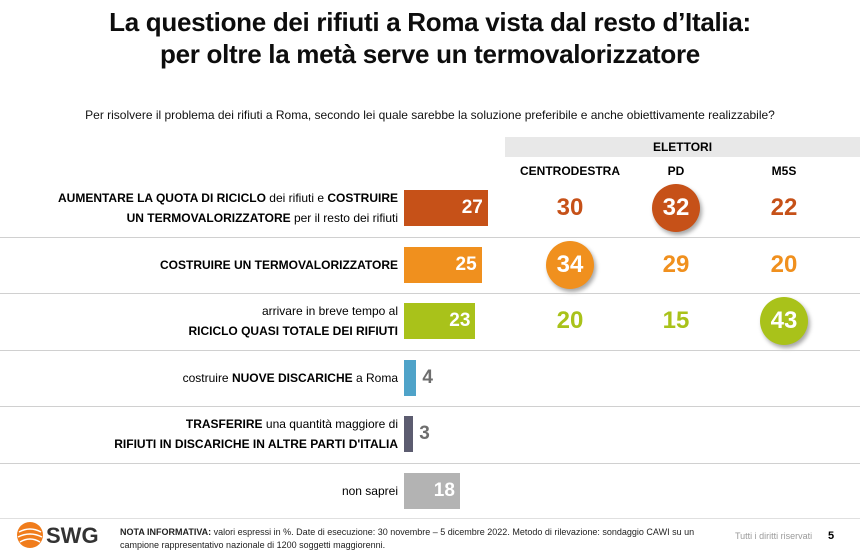 This screenshot has width=860, height=552. What do you see at coordinates (224, 424) in the screenshot?
I see `answer-label-segment: TRASFERIRE` at bounding box center [224, 424].